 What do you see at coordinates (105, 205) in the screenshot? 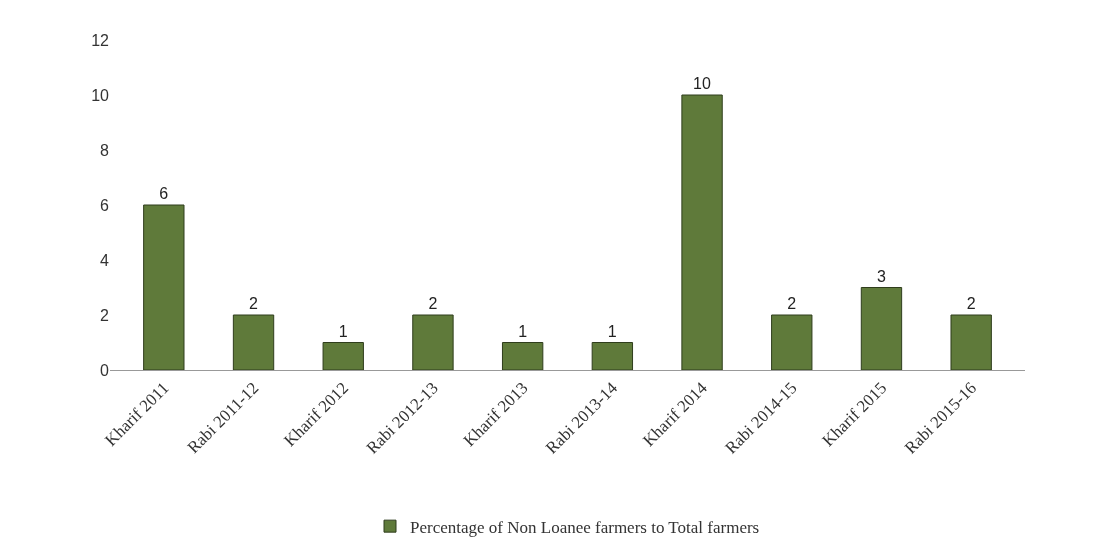
I see `y-tick-label: 6` at bounding box center [105, 205].